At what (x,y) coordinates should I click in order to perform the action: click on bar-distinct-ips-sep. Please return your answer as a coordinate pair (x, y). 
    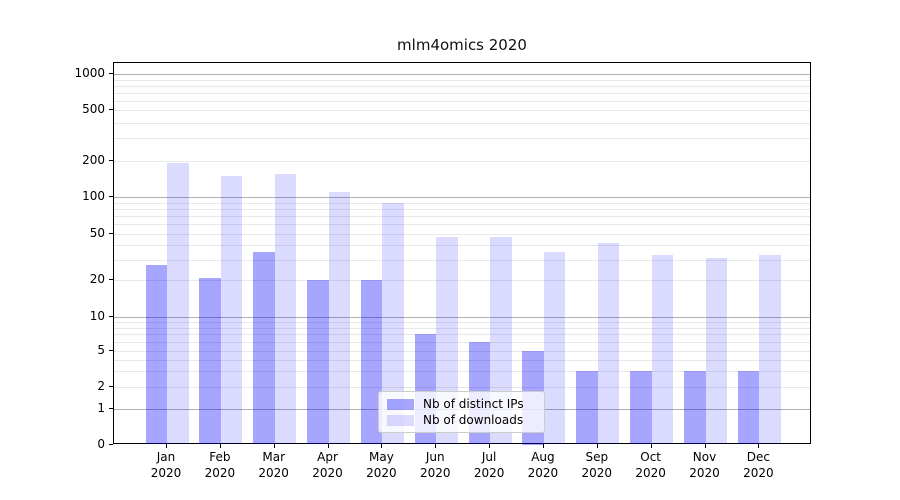
    Looking at the image, I should click on (587, 407).